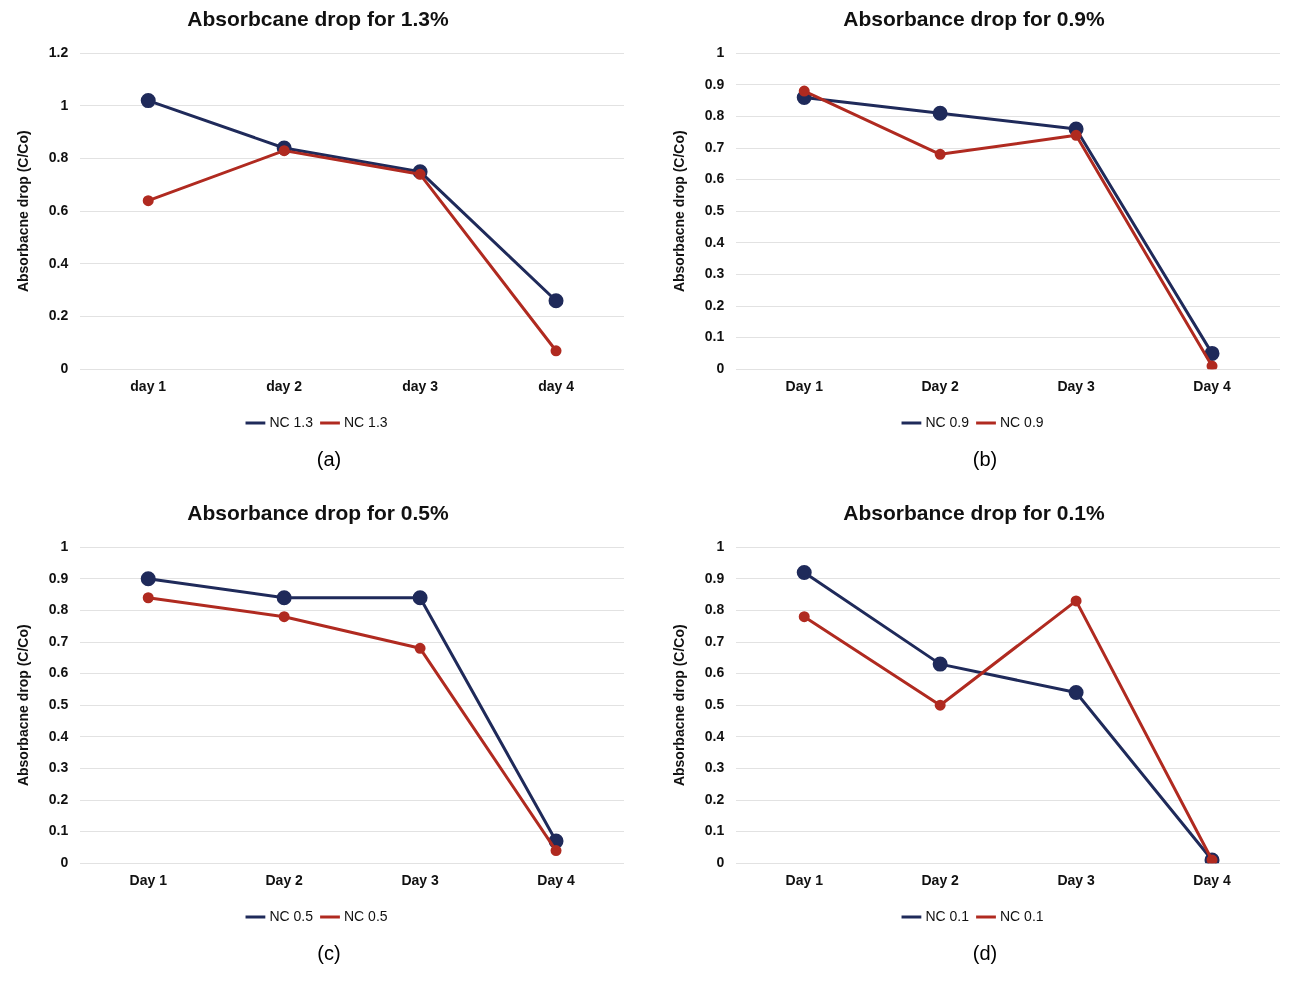 The height and width of the screenshot is (992, 1312). What do you see at coordinates (556, 386) in the screenshot?
I see `x-tick-label: day 4` at bounding box center [556, 386].